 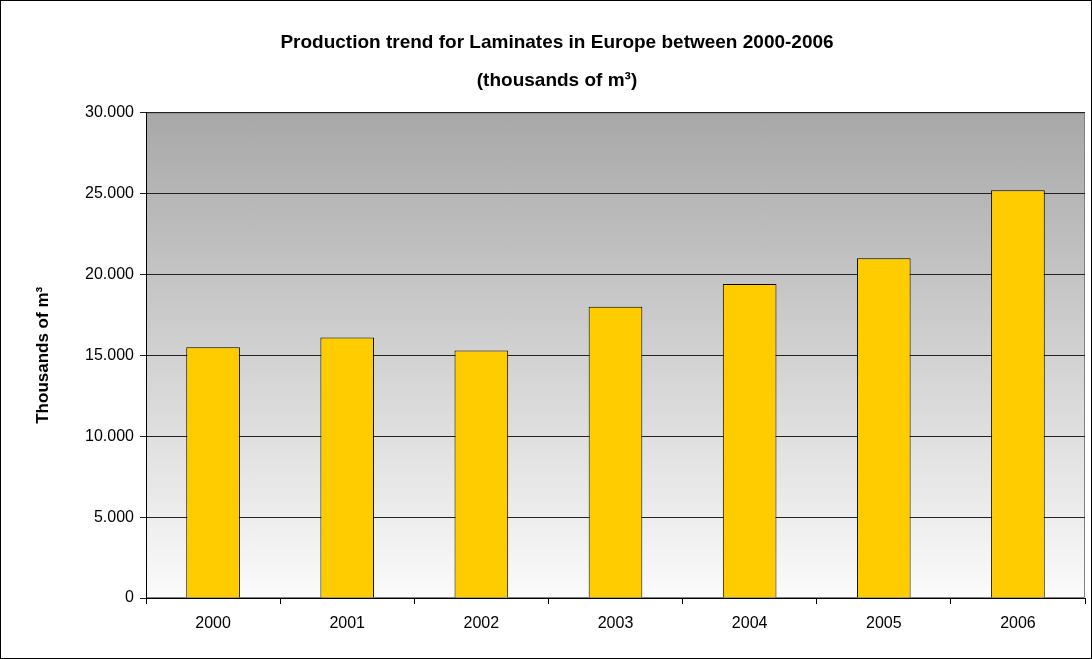 What do you see at coordinates (615, 623) in the screenshot?
I see `x-tick-label: 2003` at bounding box center [615, 623].